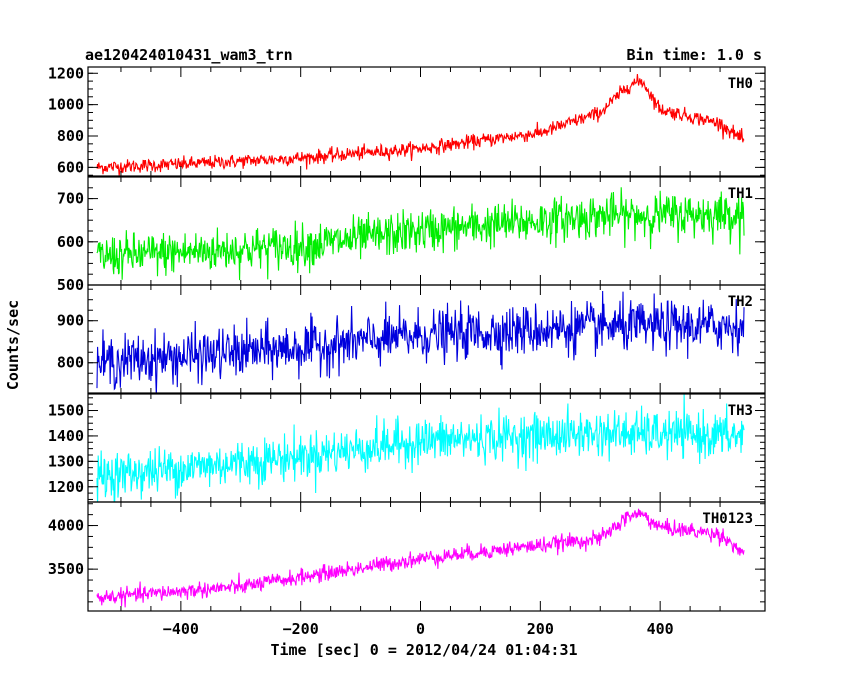  I want to click on panel-th0123: 3500 4000 TH0123, so click(407, 556).